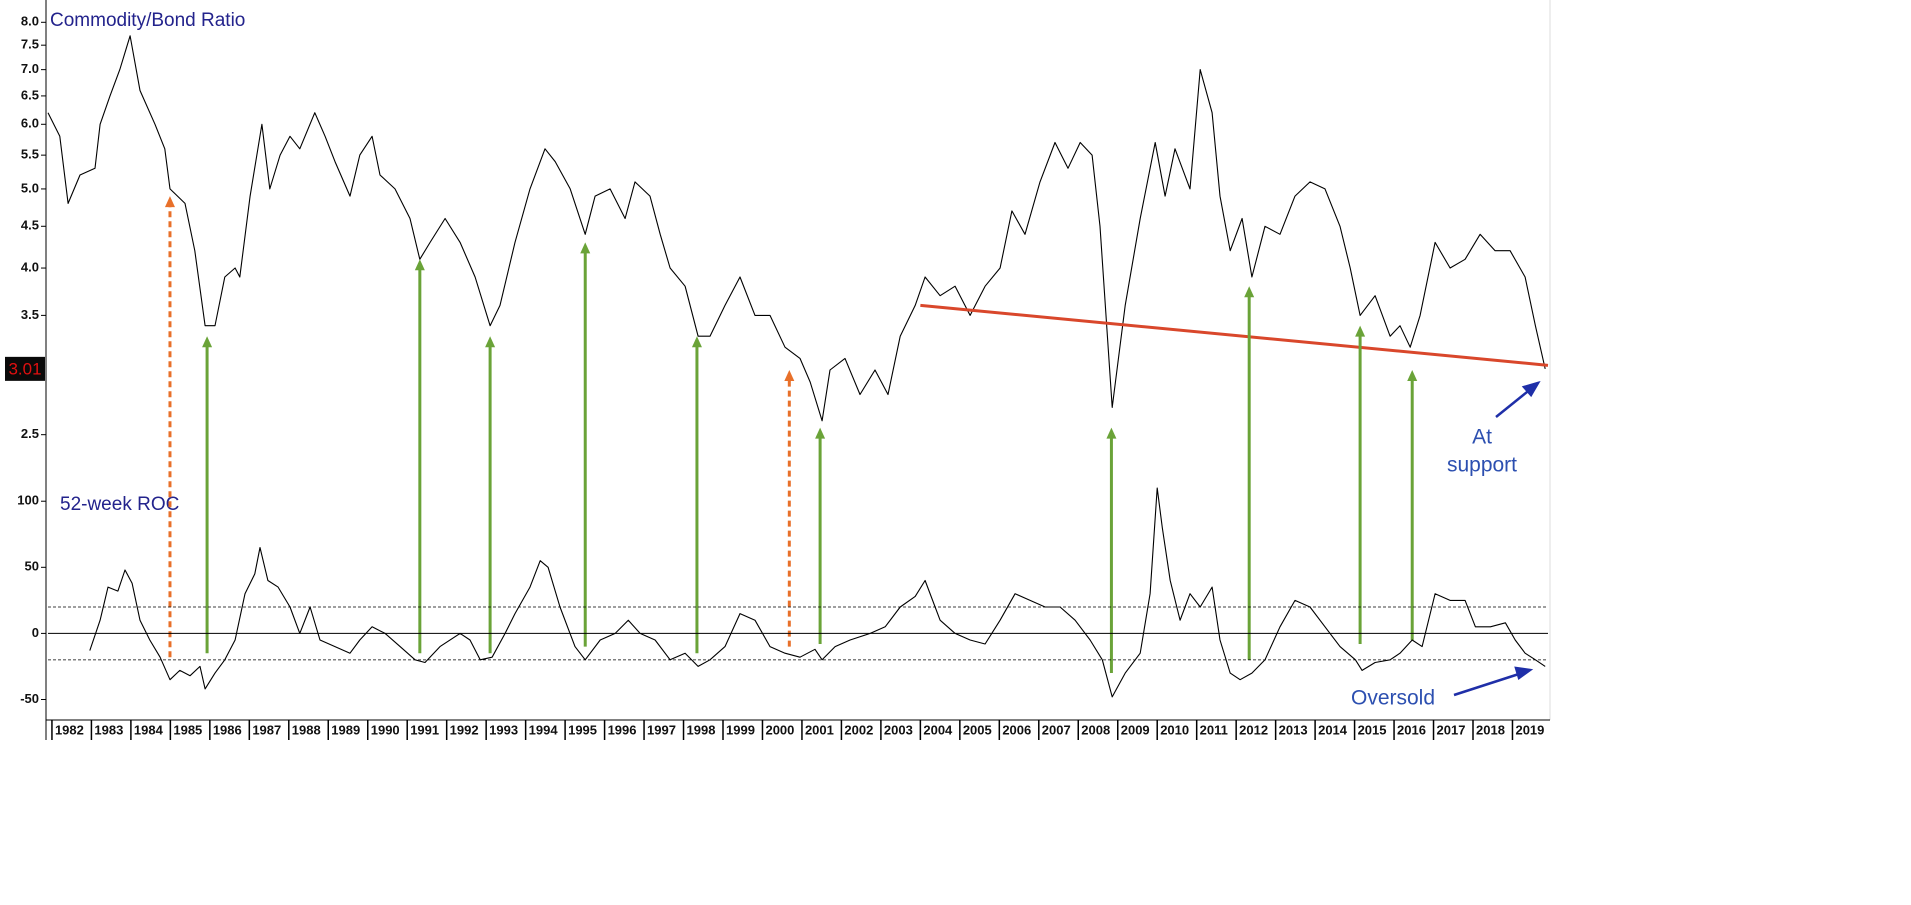  I want to click on y-tick-label: 4.0, so click(30, 266).